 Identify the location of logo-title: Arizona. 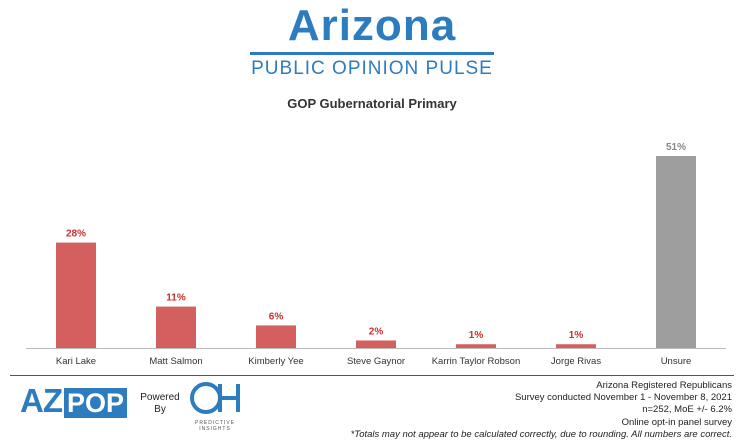
(372, 25).